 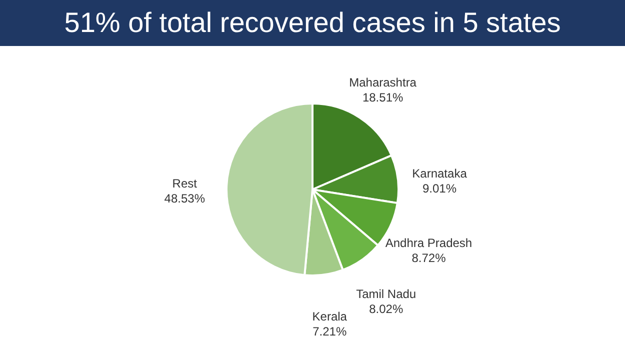 What do you see at coordinates (386, 294) in the screenshot?
I see `slice-label: Tamil Nadu` at bounding box center [386, 294].